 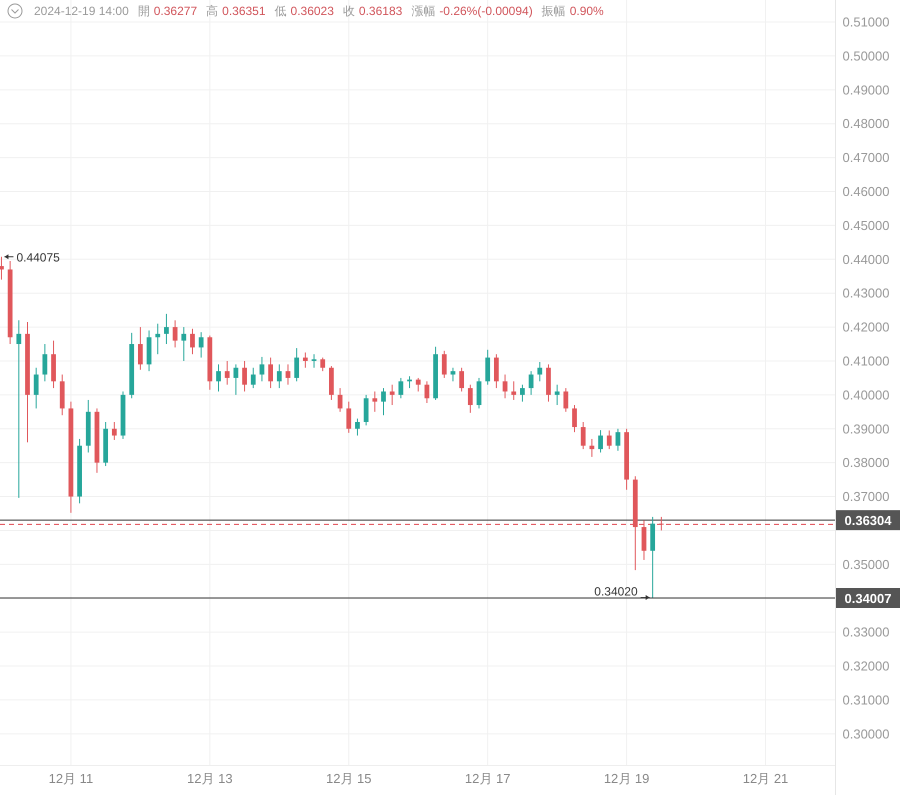 What do you see at coordinates (616, 591) in the screenshot?
I see `annotation: 0.34020` at bounding box center [616, 591].